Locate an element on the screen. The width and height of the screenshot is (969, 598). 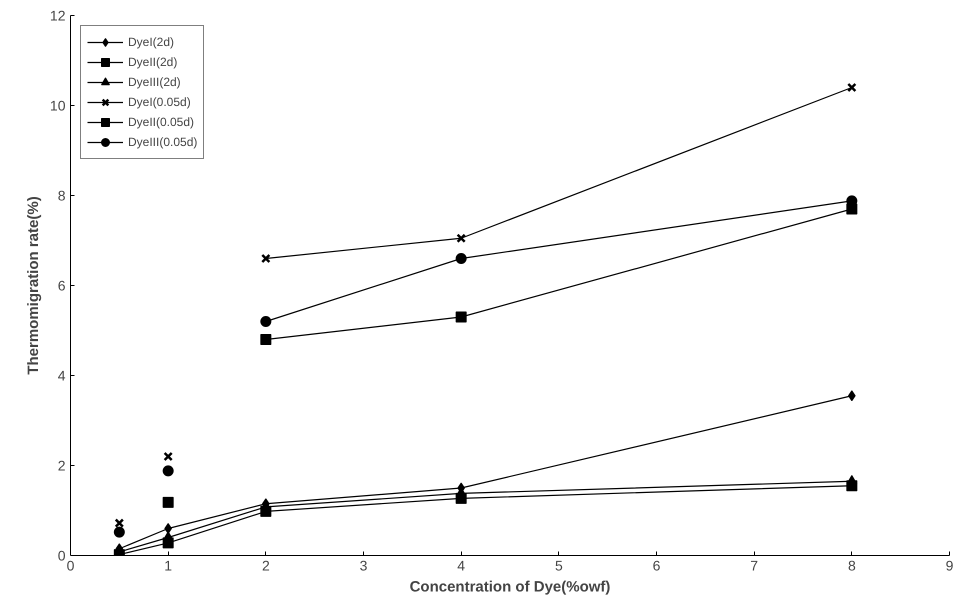
y-tick-label: 6 is located at coordinates (62, 286).